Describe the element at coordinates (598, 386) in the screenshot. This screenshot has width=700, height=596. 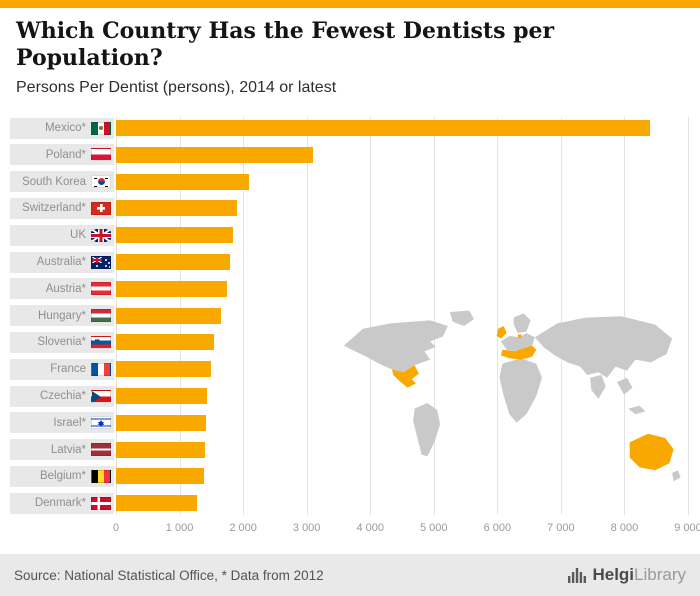
I see `india-shape` at that location.